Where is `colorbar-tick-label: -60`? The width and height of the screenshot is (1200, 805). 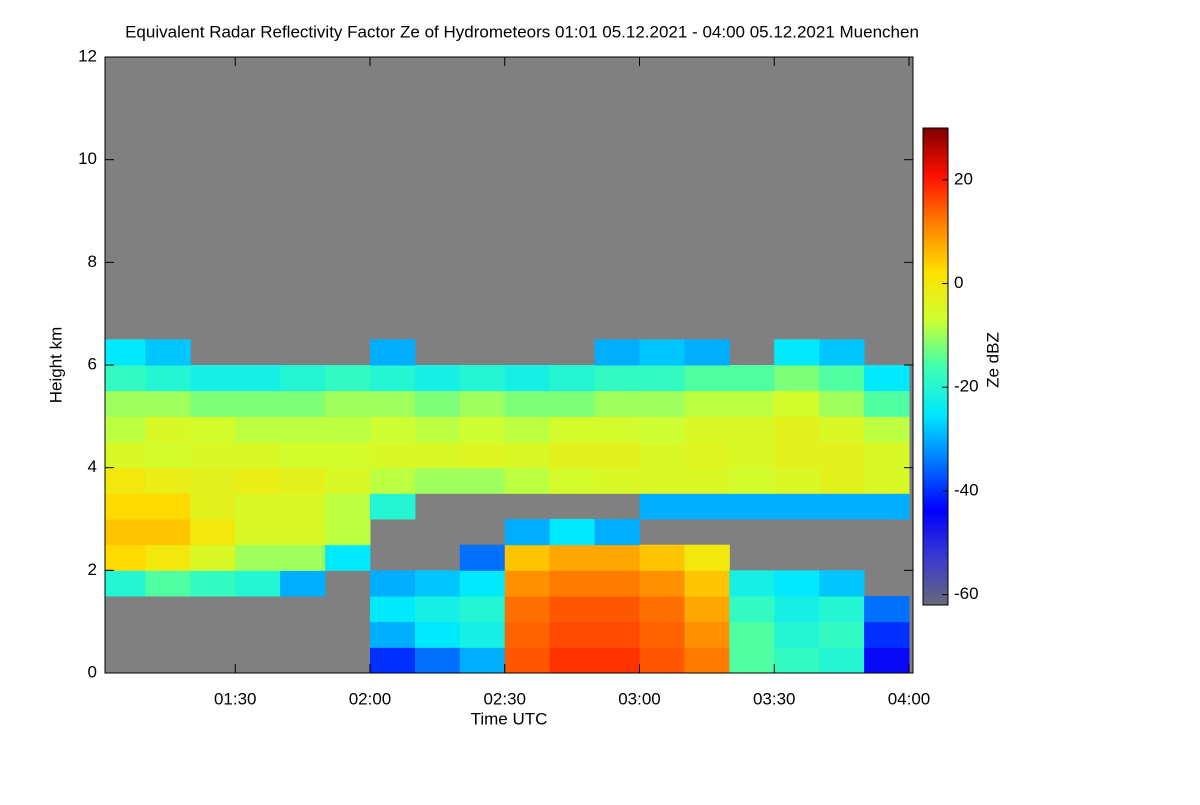
colorbar-tick-label: -60 is located at coordinates (966, 593).